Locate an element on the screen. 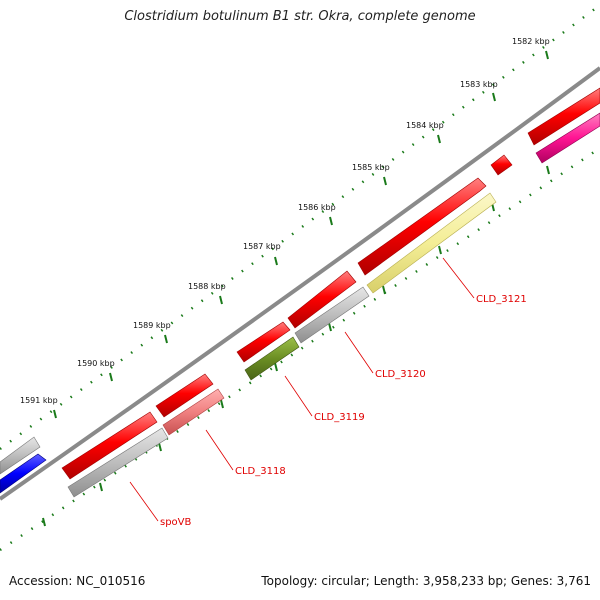 The image size is (600, 600). callout-line-cld3121 is located at coordinates (458, 278).